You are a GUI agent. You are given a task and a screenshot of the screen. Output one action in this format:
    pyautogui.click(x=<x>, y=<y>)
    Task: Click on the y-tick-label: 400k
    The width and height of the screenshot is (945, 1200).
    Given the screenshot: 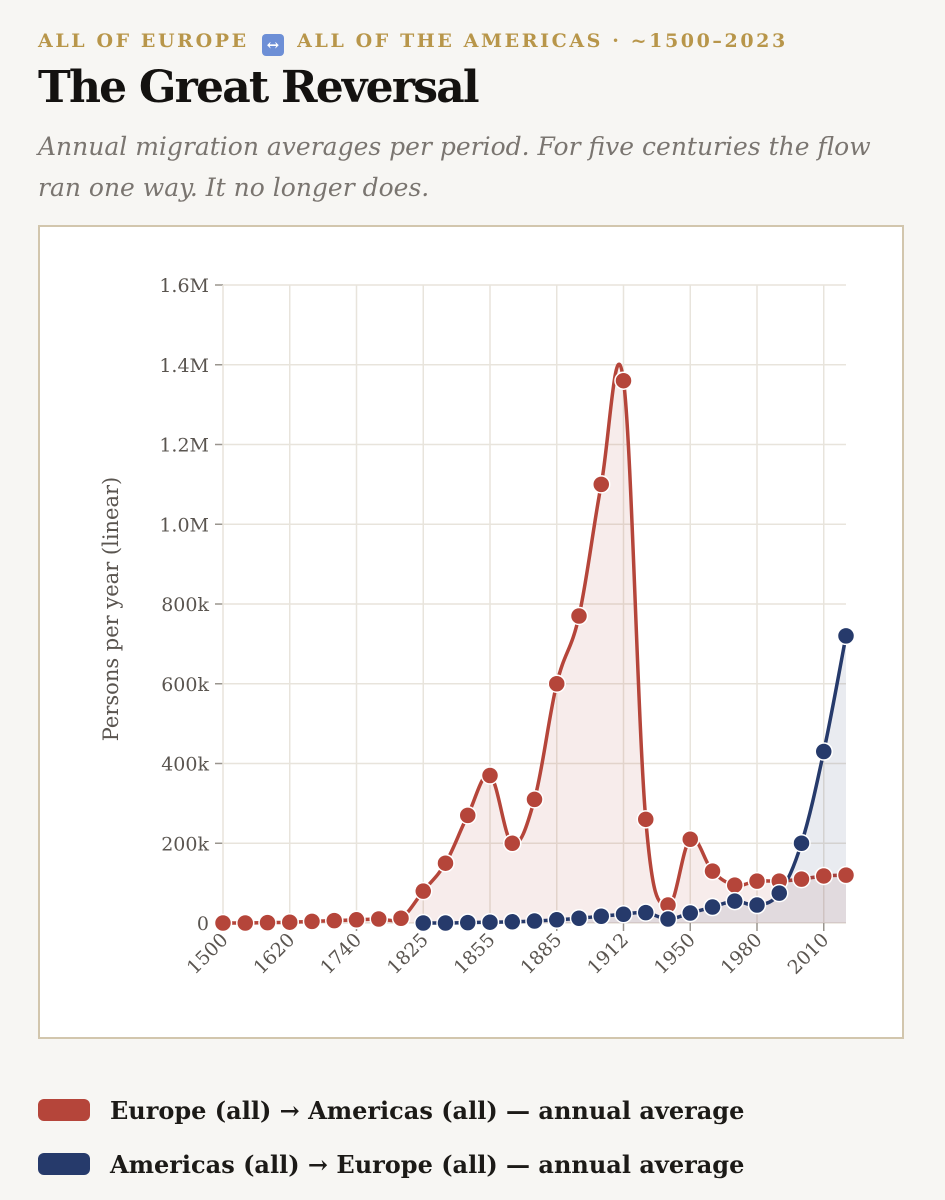 What is the action you would take?
    pyautogui.click(x=185, y=765)
    